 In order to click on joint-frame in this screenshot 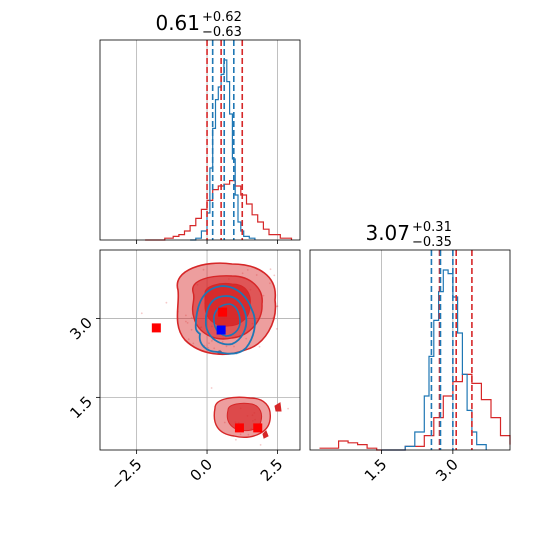, I will do `click(200, 350)`.